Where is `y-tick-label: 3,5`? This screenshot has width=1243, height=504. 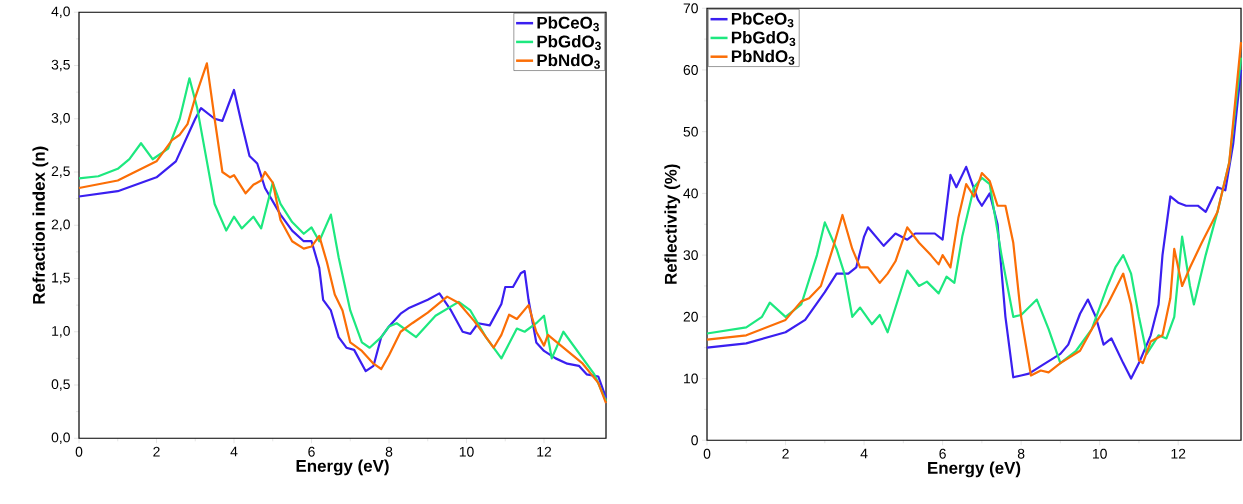
y-tick-label: 3,5 is located at coordinates (60, 65).